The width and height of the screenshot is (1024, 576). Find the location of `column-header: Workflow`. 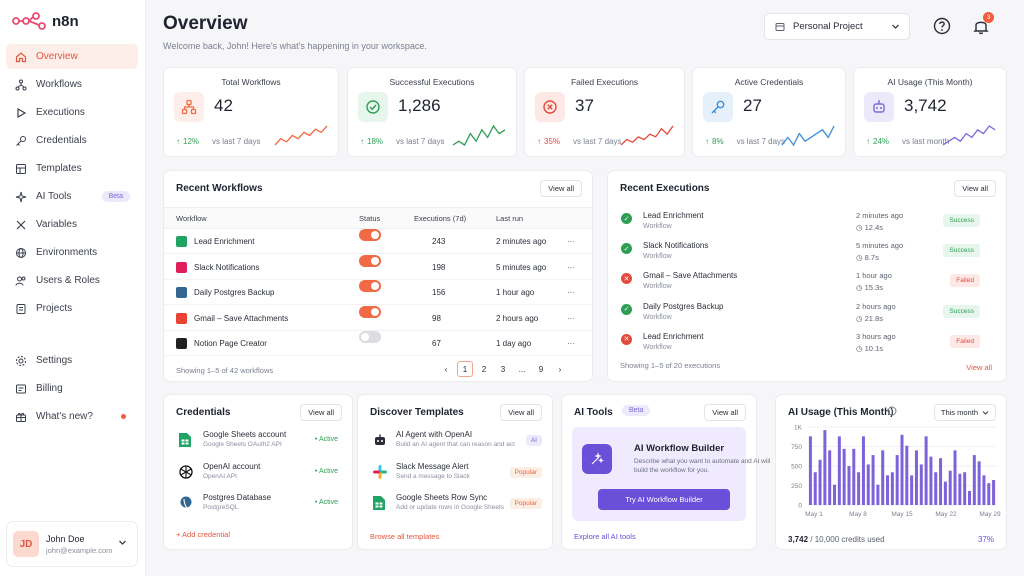

column-header: Workflow is located at coordinates (191, 218).